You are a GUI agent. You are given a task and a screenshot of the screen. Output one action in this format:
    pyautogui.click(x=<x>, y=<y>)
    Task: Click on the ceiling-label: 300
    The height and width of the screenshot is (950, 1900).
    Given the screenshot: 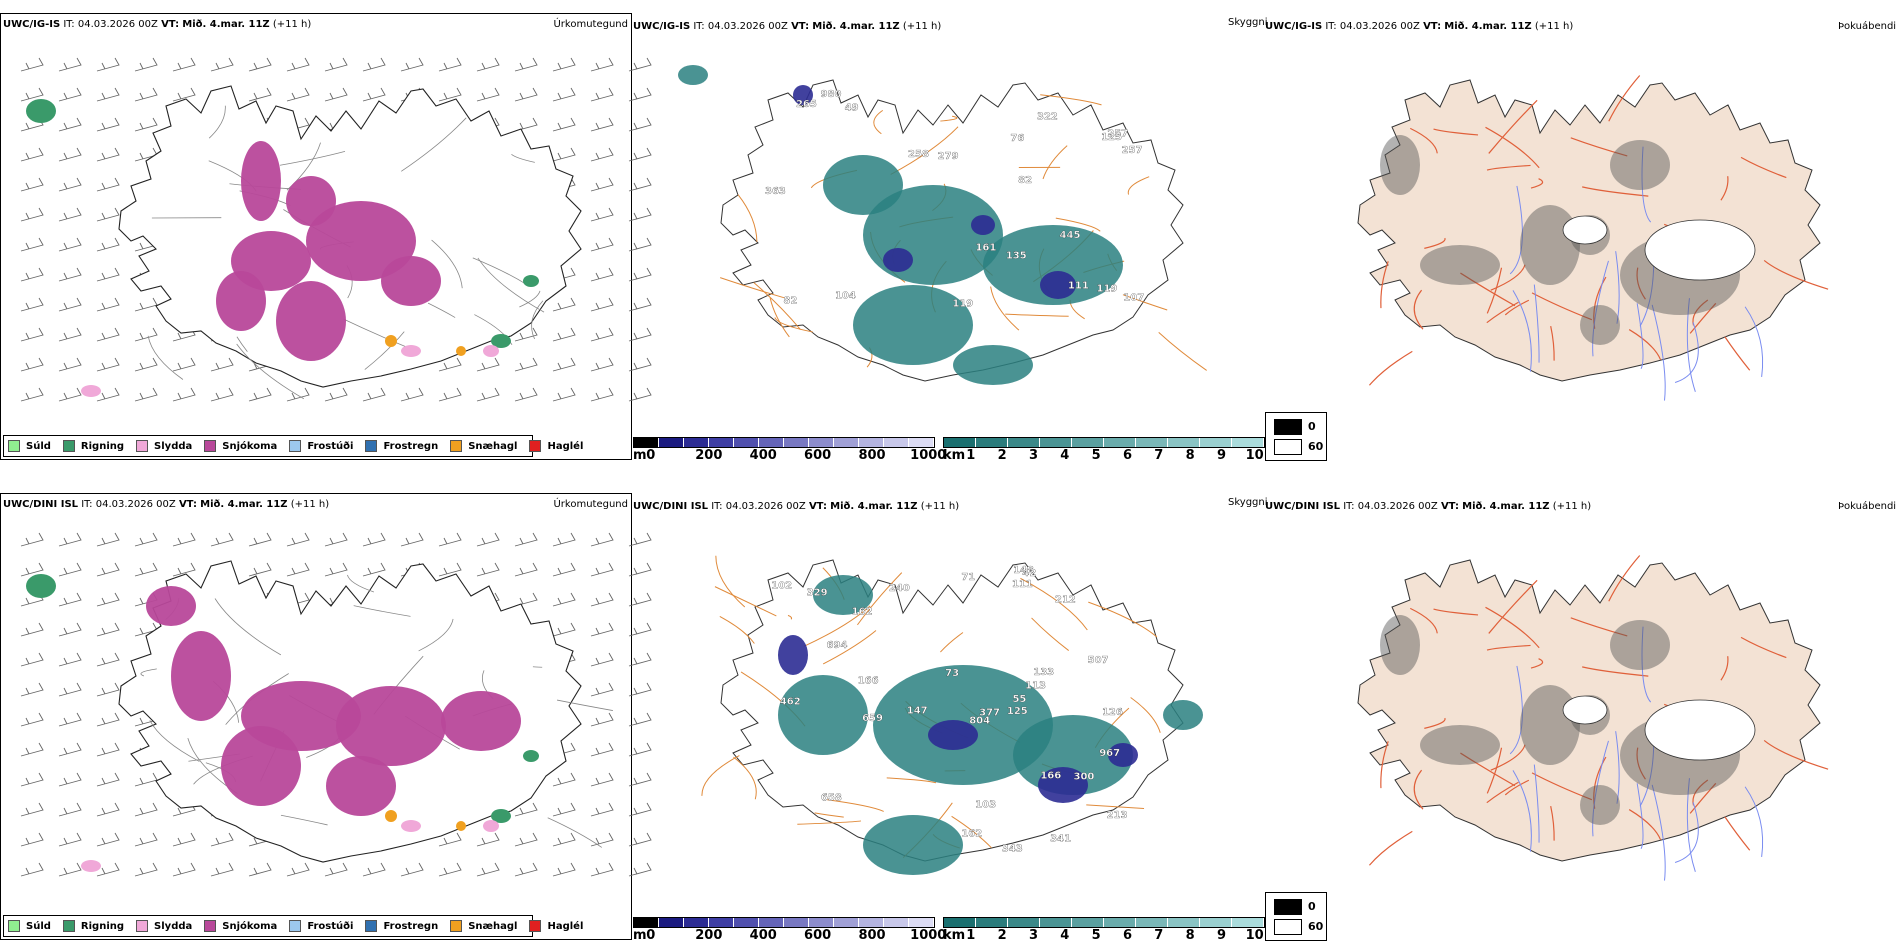 What is the action you would take?
    pyautogui.click(x=1083, y=777)
    